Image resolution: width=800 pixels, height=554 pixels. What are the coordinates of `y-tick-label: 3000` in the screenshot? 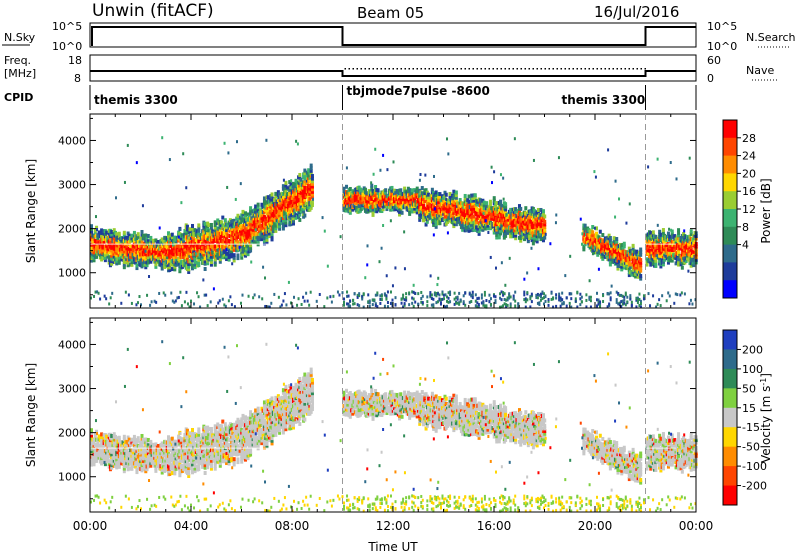 It's located at (72, 185).